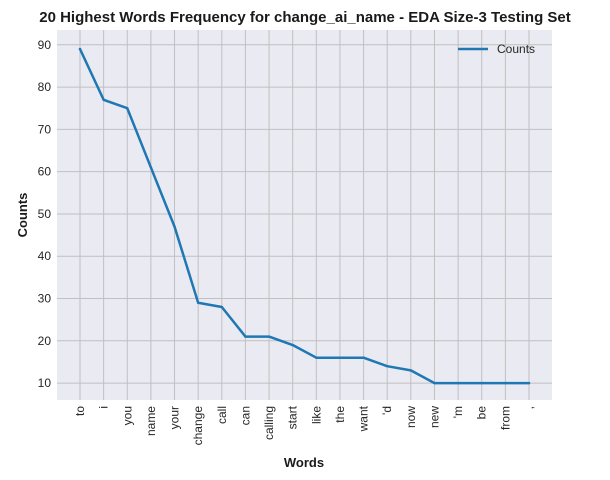  Describe the element at coordinates (22, 215) in the screenshot. I see `y-axis-label: Counts` at that location.